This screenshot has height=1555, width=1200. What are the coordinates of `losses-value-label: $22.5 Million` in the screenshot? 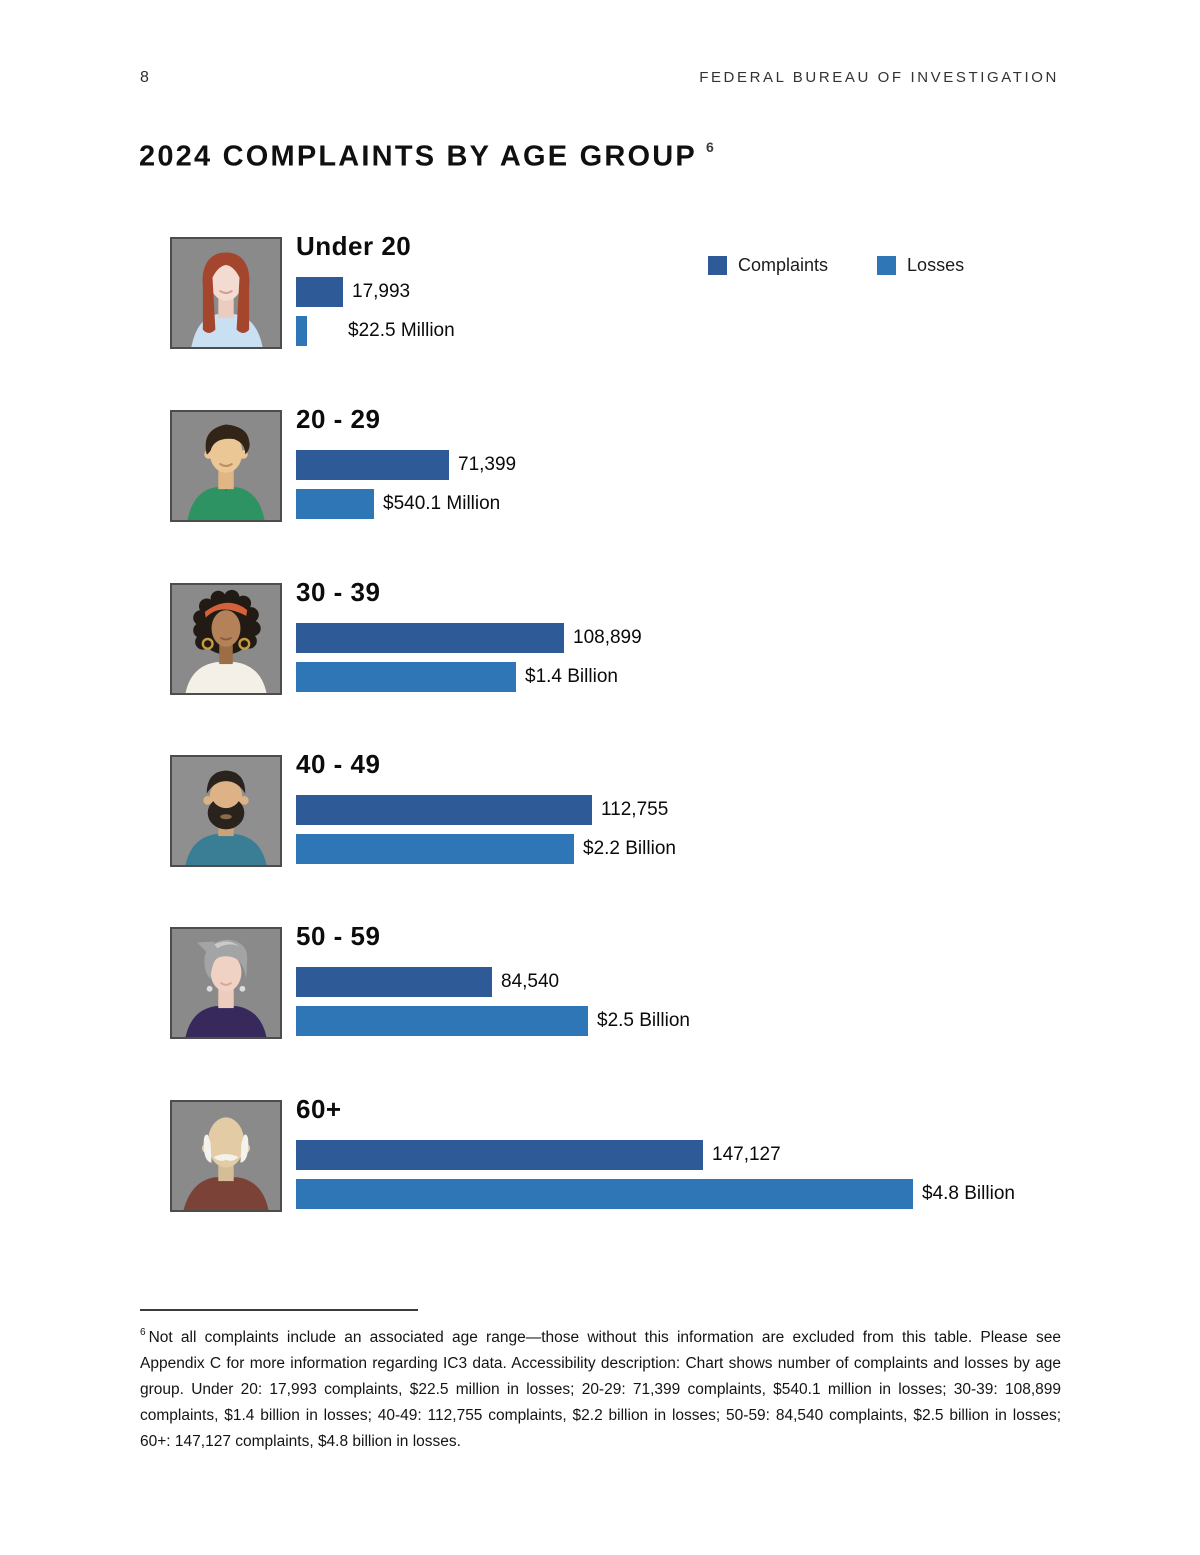 It's located at (401, 330).